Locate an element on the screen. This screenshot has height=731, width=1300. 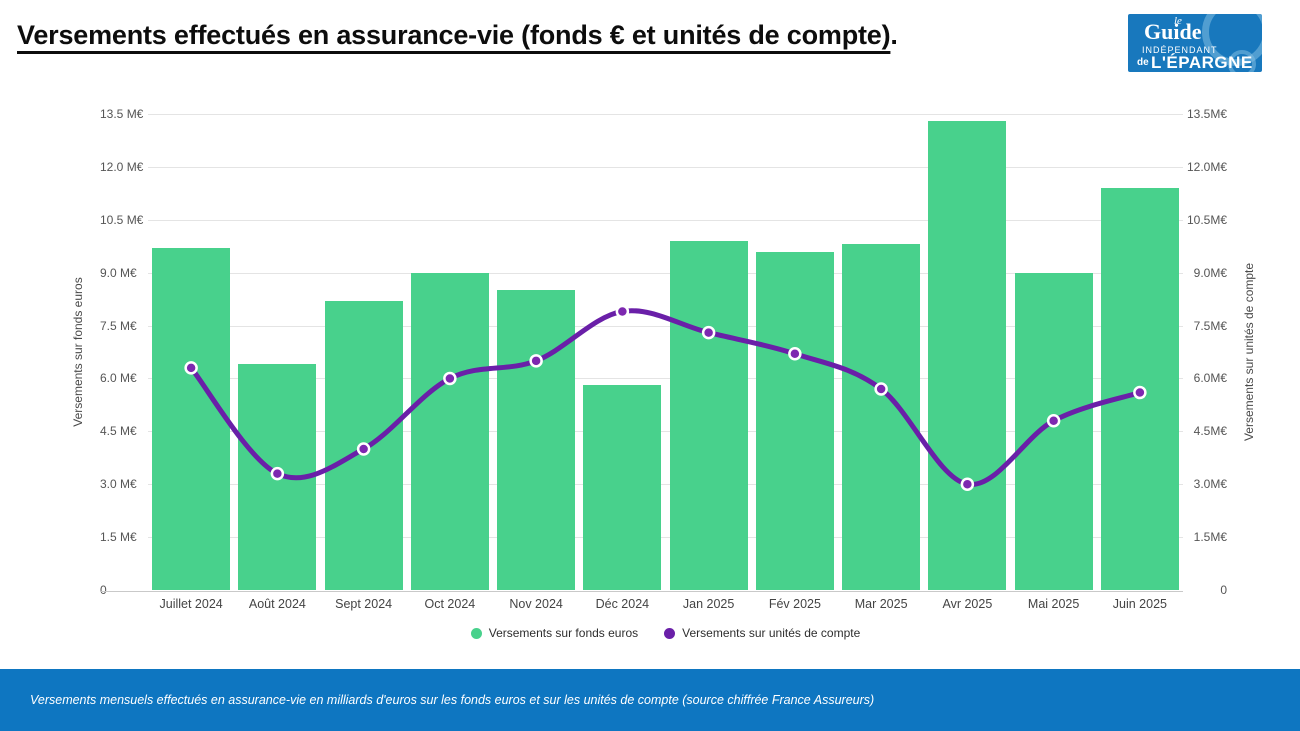
x-axis-label: Déc 2024 is located at coordinates (622, 604).